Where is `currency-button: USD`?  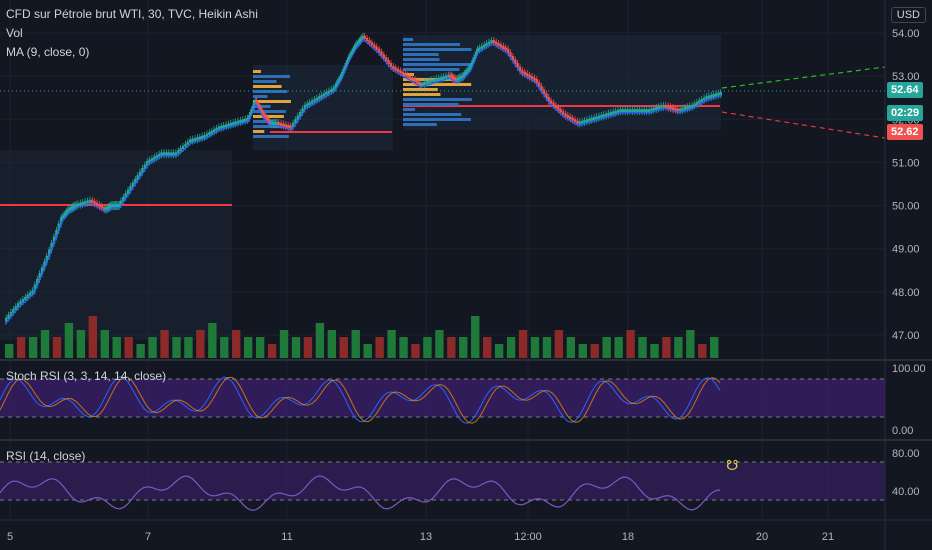
currency-button: USD is located at coordinates (908, 15).